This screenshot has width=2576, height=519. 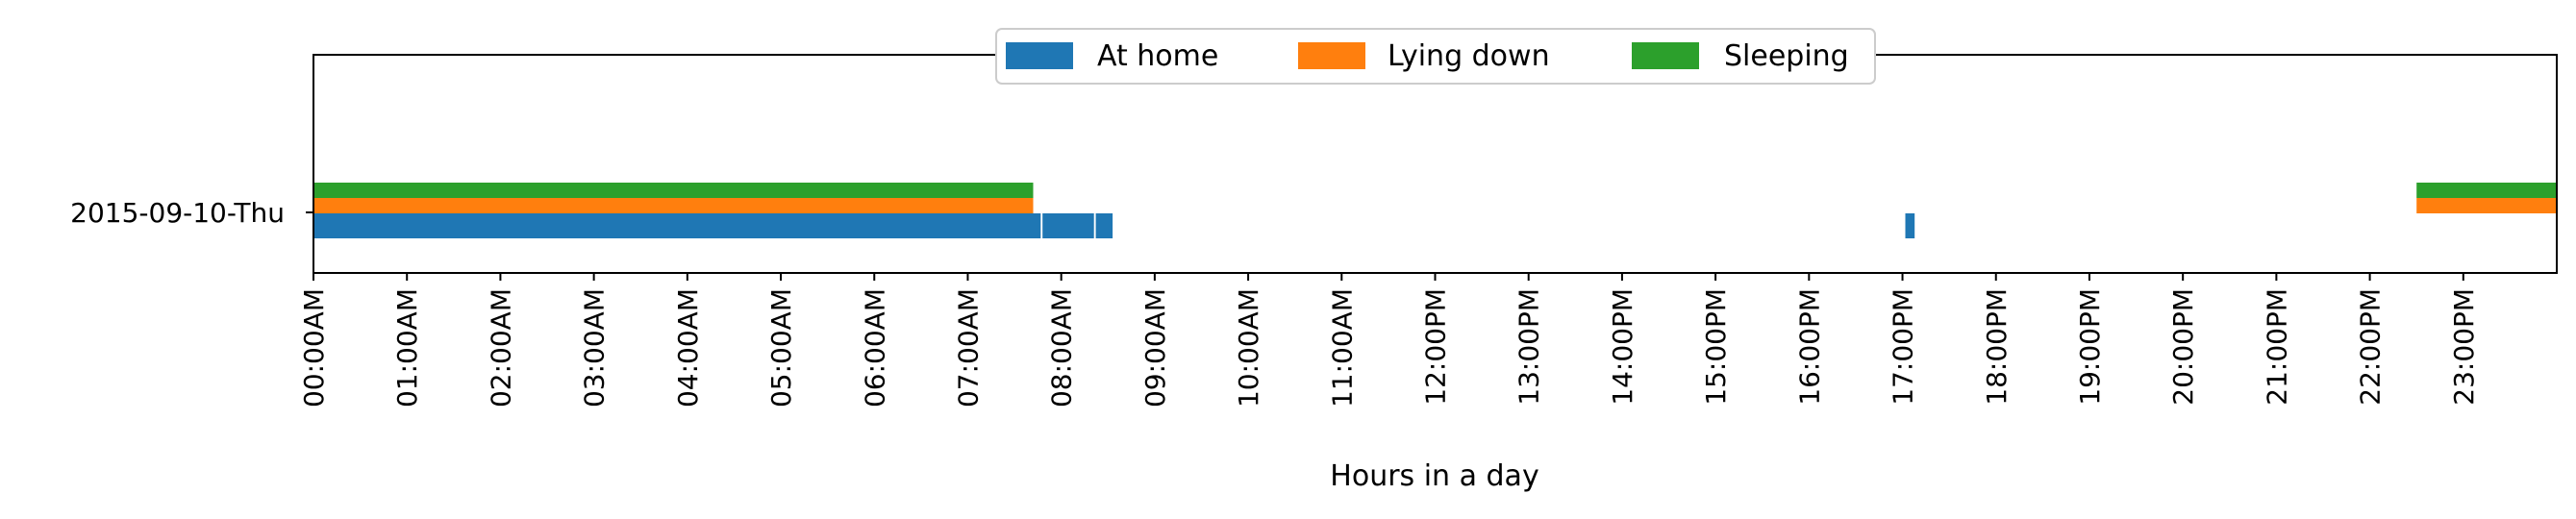 I want to click on legend-swatch-lying-down, so click(x=1331, y=55).